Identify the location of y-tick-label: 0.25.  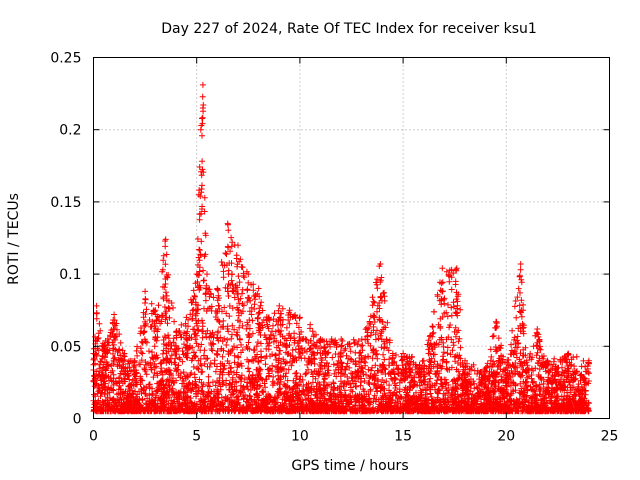
(65, 59).